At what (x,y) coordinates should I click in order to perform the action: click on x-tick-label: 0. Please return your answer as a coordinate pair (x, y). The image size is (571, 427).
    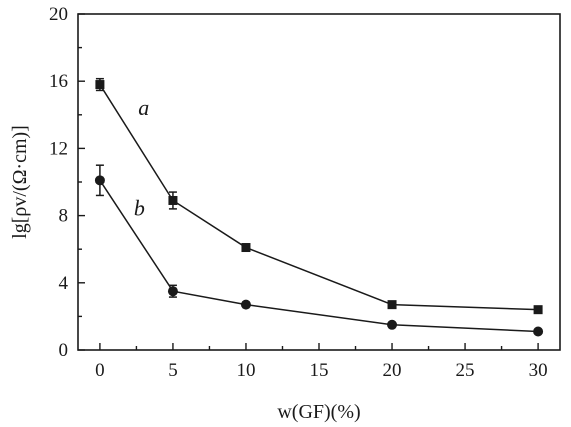
    Looking at the image, I should click on (100, 370).